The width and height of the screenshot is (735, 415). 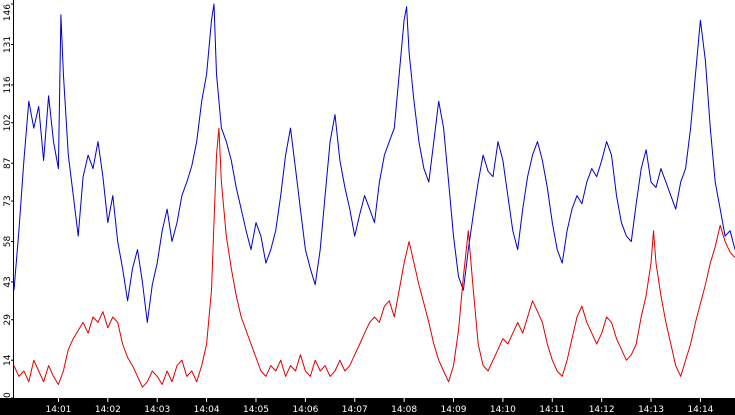 I want to click on y-tick-label: 87, so click(x=8, y=162).